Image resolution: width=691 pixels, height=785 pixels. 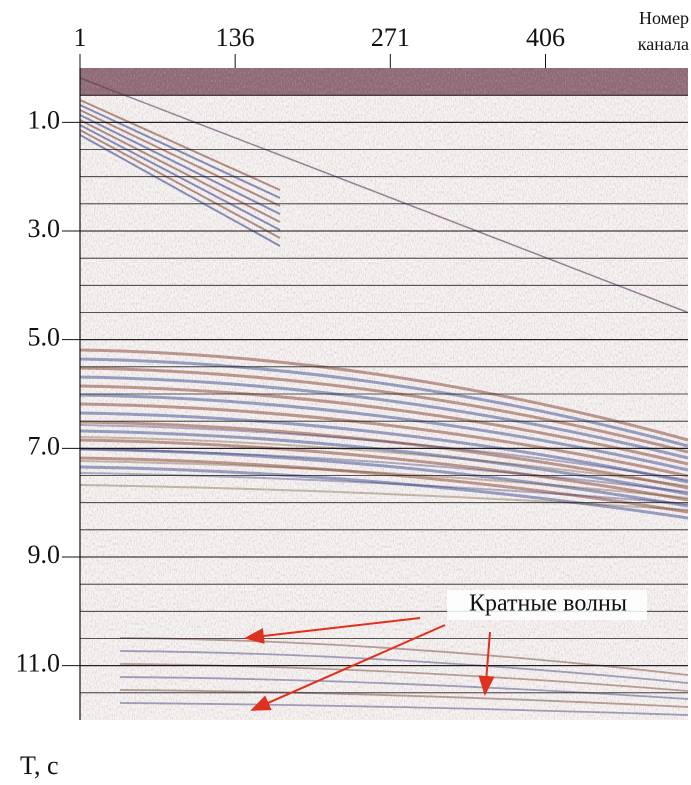 What do you see at coordinates (663, 44) in the screenshot?
I see `x-axis-label: канала` at bounding box center [663, 44].